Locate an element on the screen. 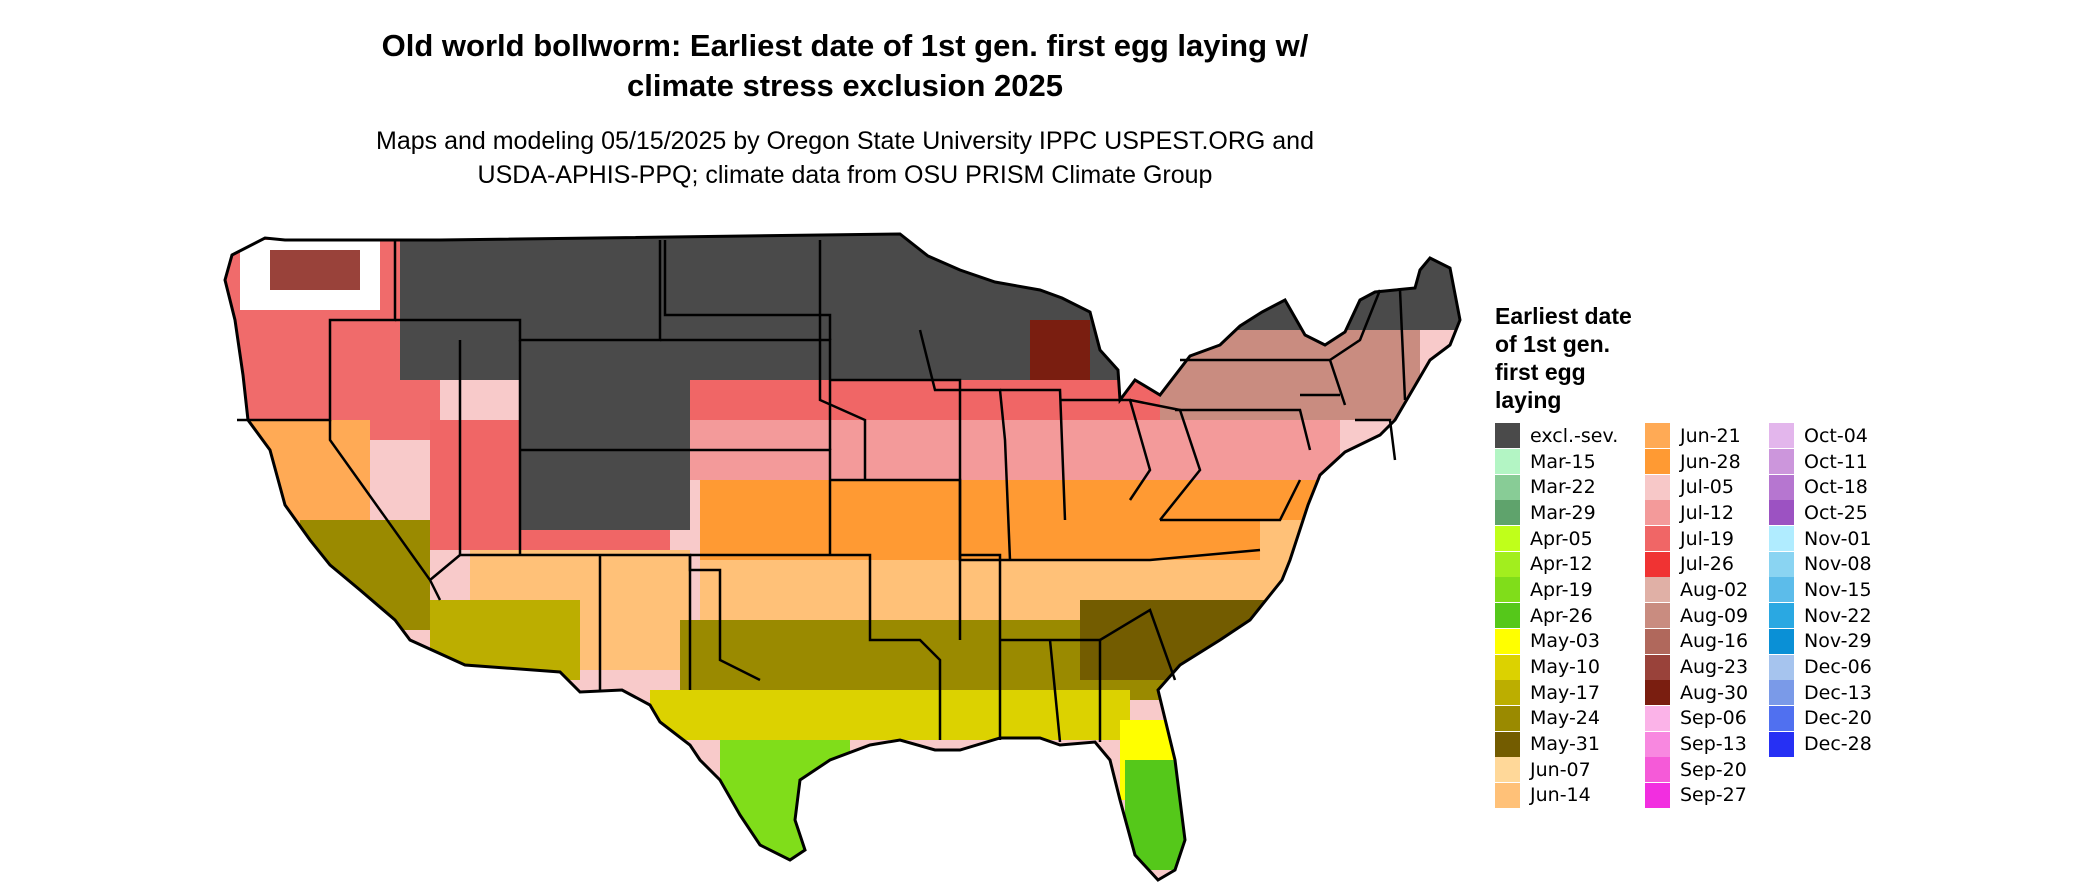 Image resolution: width=2100 pixels, height=892 pixels. legend-label: Nov-08 is located at coordinates (1838, 564).